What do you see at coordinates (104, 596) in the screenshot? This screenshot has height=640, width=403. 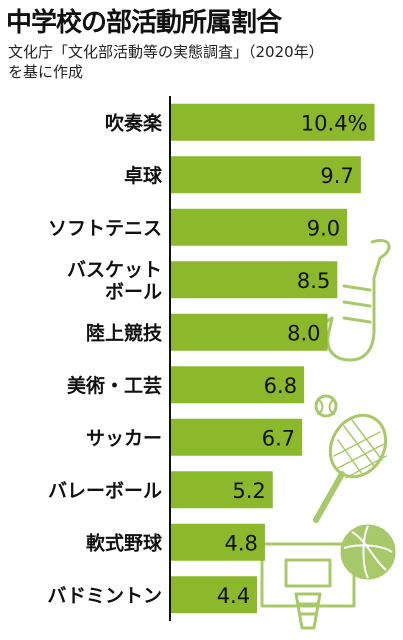 I see `category-label: バドミントン` at bounding box center [104, 596].